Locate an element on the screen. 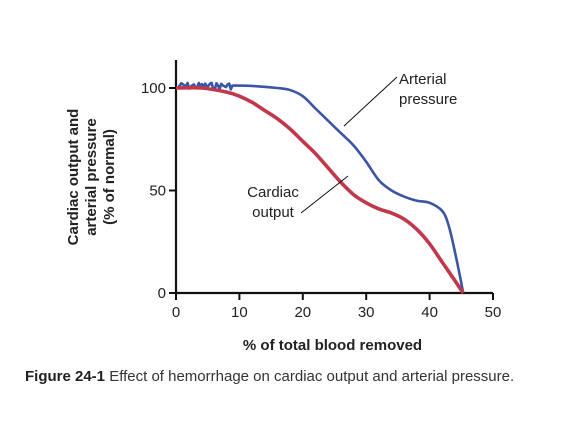 Image resolution: width=570 pixels, height=423 pixels. y-axis-title-line: arterial pressure is located at coordinates (91, 177).